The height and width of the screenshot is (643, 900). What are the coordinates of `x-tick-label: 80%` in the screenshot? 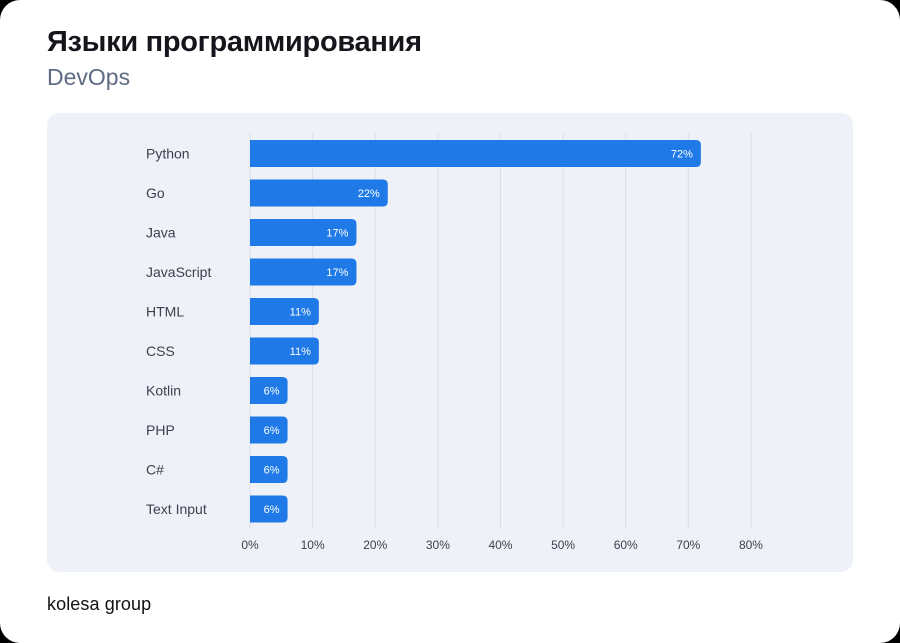 It's located at (751, 545).